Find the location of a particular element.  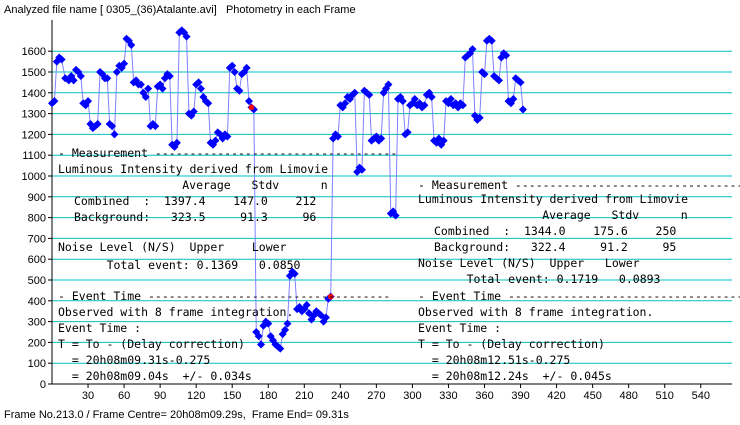

x-tick-label: 450 is located at coordinates (592, 396).